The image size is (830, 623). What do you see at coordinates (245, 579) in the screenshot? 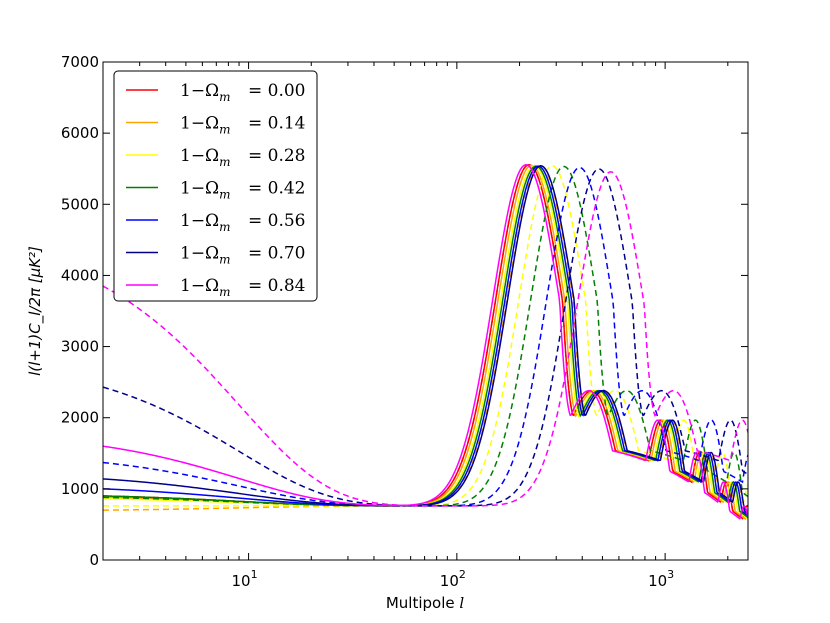
I see `x-tick-label: 10¹` at bounding box center [245, 579].